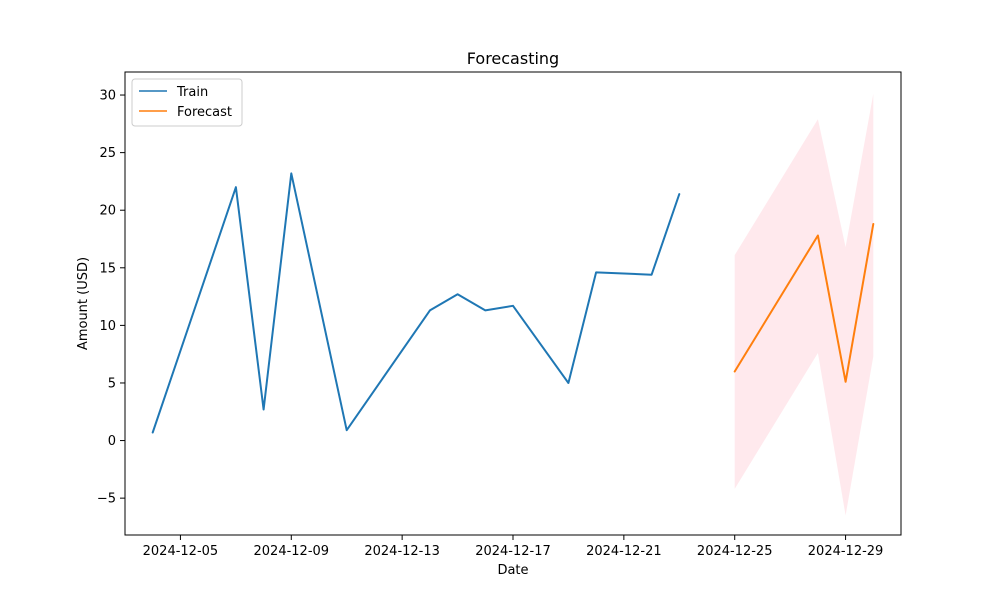 The image size is (1000, 600). What do you see at coordinates (402, 551) in the screenshot?
I see `x-tick-label: 2024-12-13` at bounding box center [402, 551].